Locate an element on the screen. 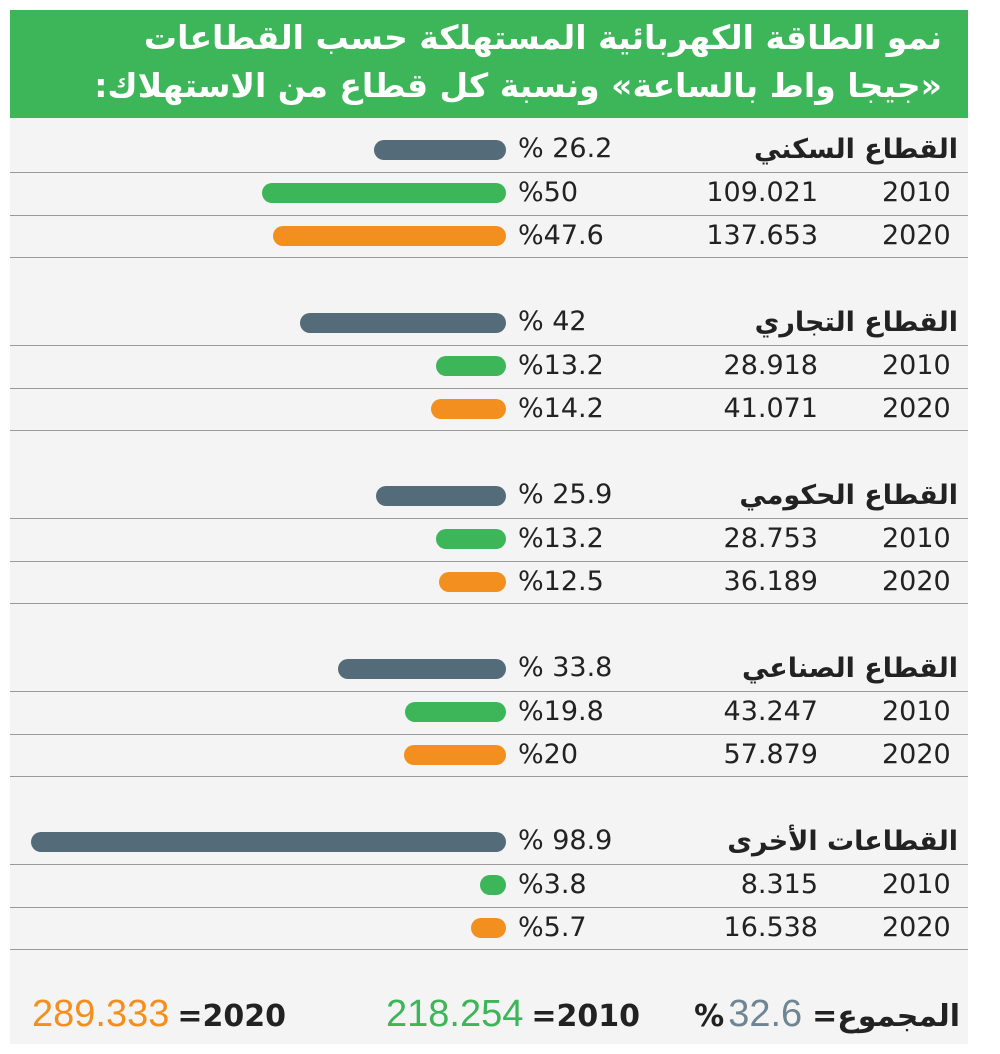 The height and width of the screenshot is (1054, 1000). share-label: %12.5 is located at coordinates (561, 581).